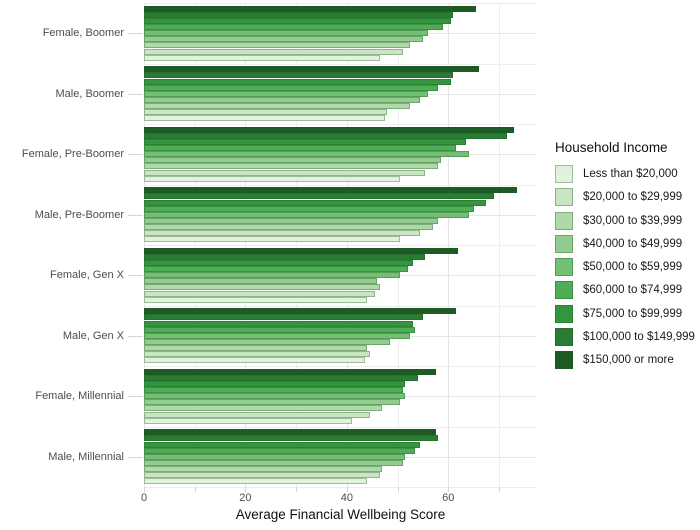  What do you see at coordinates (285, 256) in the screenshot?
I see `bar-Female, Gen X-$100,000 to $149,999` at bounding box center [285, 256].